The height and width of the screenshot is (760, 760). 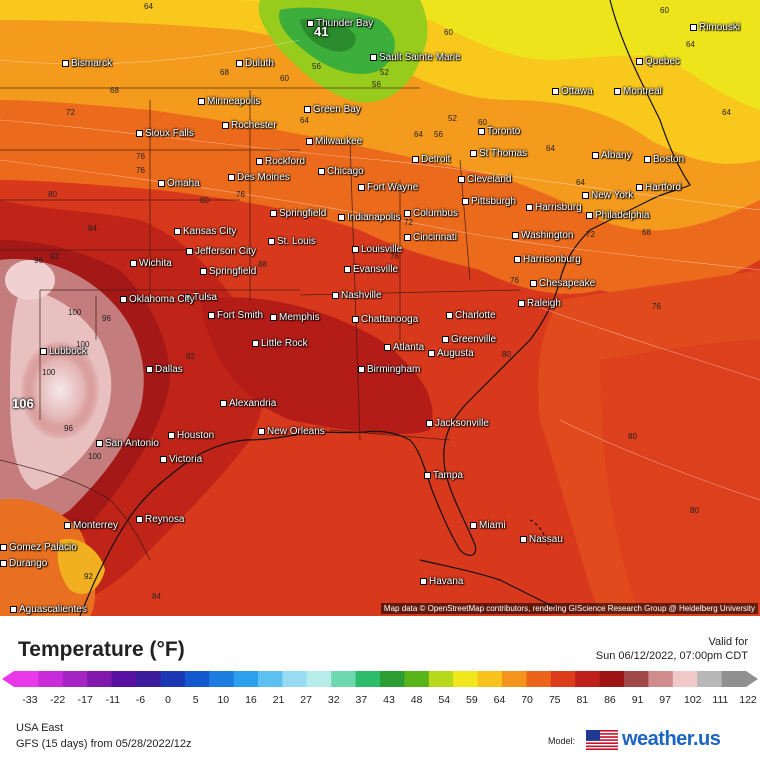 I want to click on city-label: Ottawa, so click(x=572, y=91).